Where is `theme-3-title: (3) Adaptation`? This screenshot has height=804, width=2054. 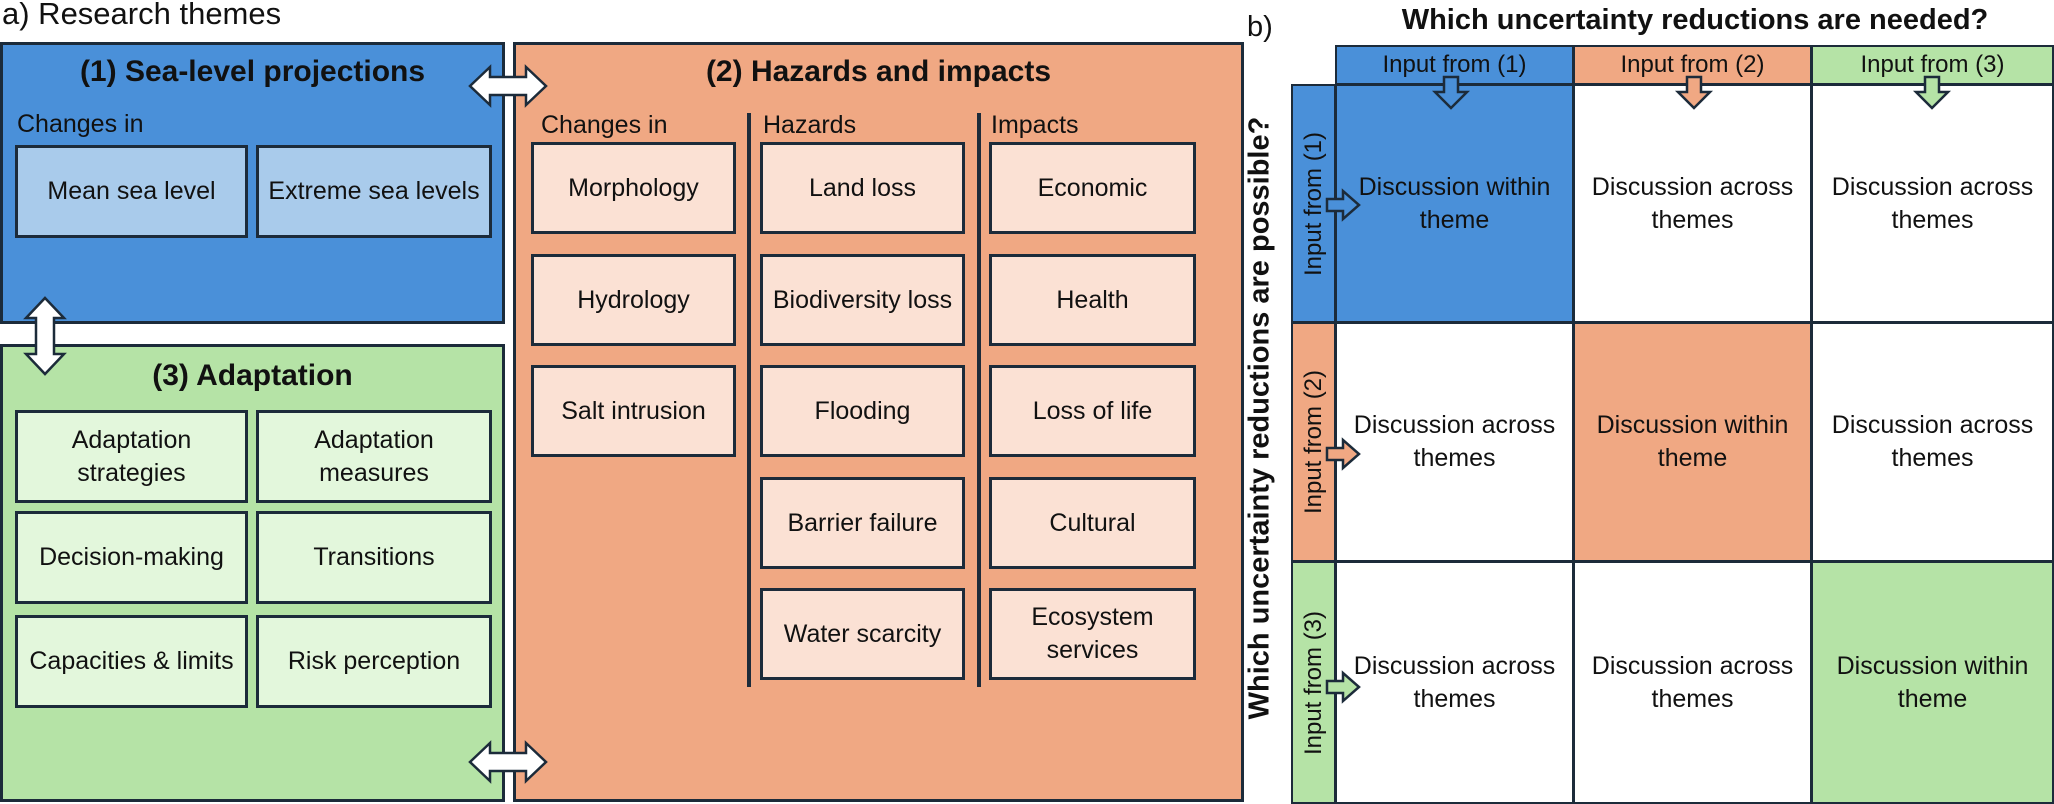 theme-3-title: (3) Adaptation is located at coordinates (252, 375).